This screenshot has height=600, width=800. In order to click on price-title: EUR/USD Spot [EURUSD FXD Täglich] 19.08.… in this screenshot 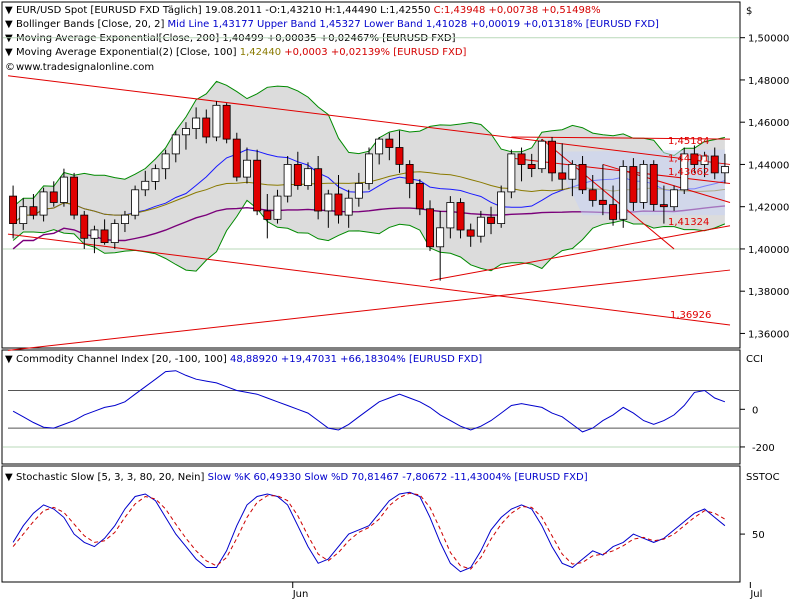, I will do `click(223, 10)`.